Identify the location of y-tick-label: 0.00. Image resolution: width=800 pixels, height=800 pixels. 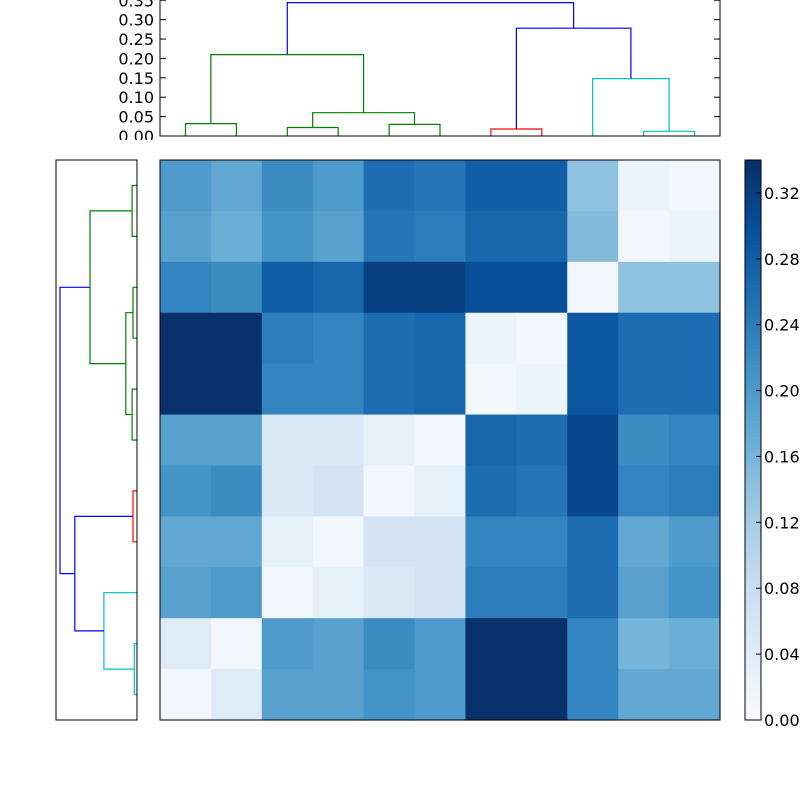
(136, 136).